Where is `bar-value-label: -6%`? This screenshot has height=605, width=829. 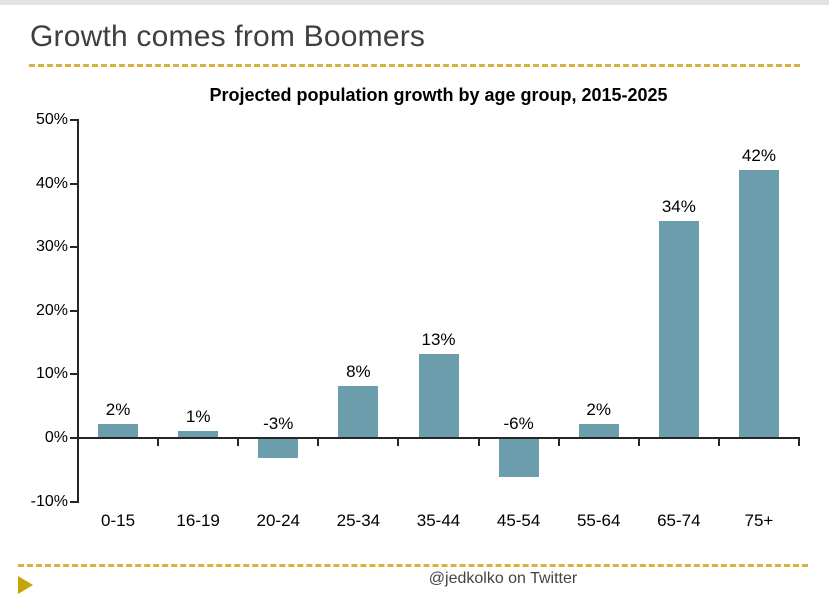
bar-value-label: -6% is located at coordinates (518, 423).